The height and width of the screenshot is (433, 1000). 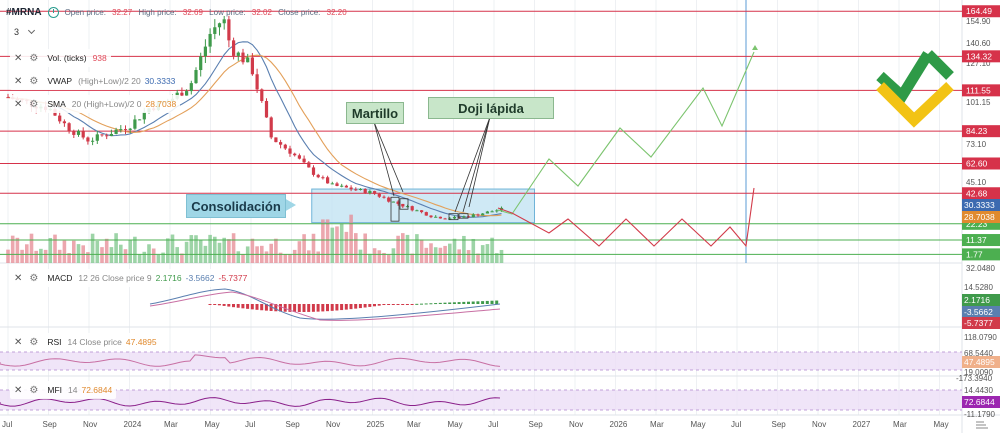 What do you see at coordinates (384, 159) in the screenshot?
I see `annotation-pointer` at bounding box center [384, 159].